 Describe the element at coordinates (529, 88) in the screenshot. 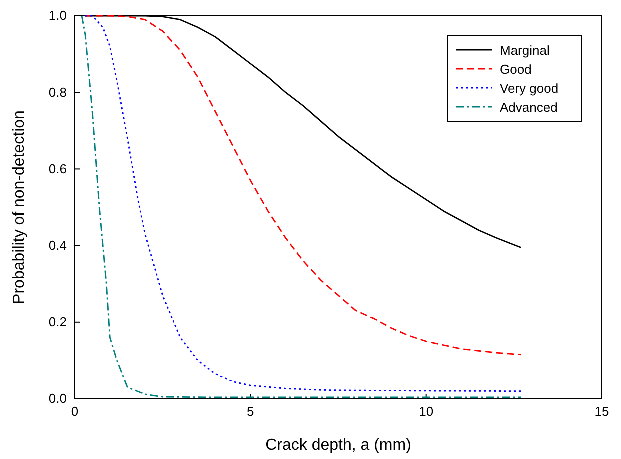

I see `legend-label: Very good` at that location.